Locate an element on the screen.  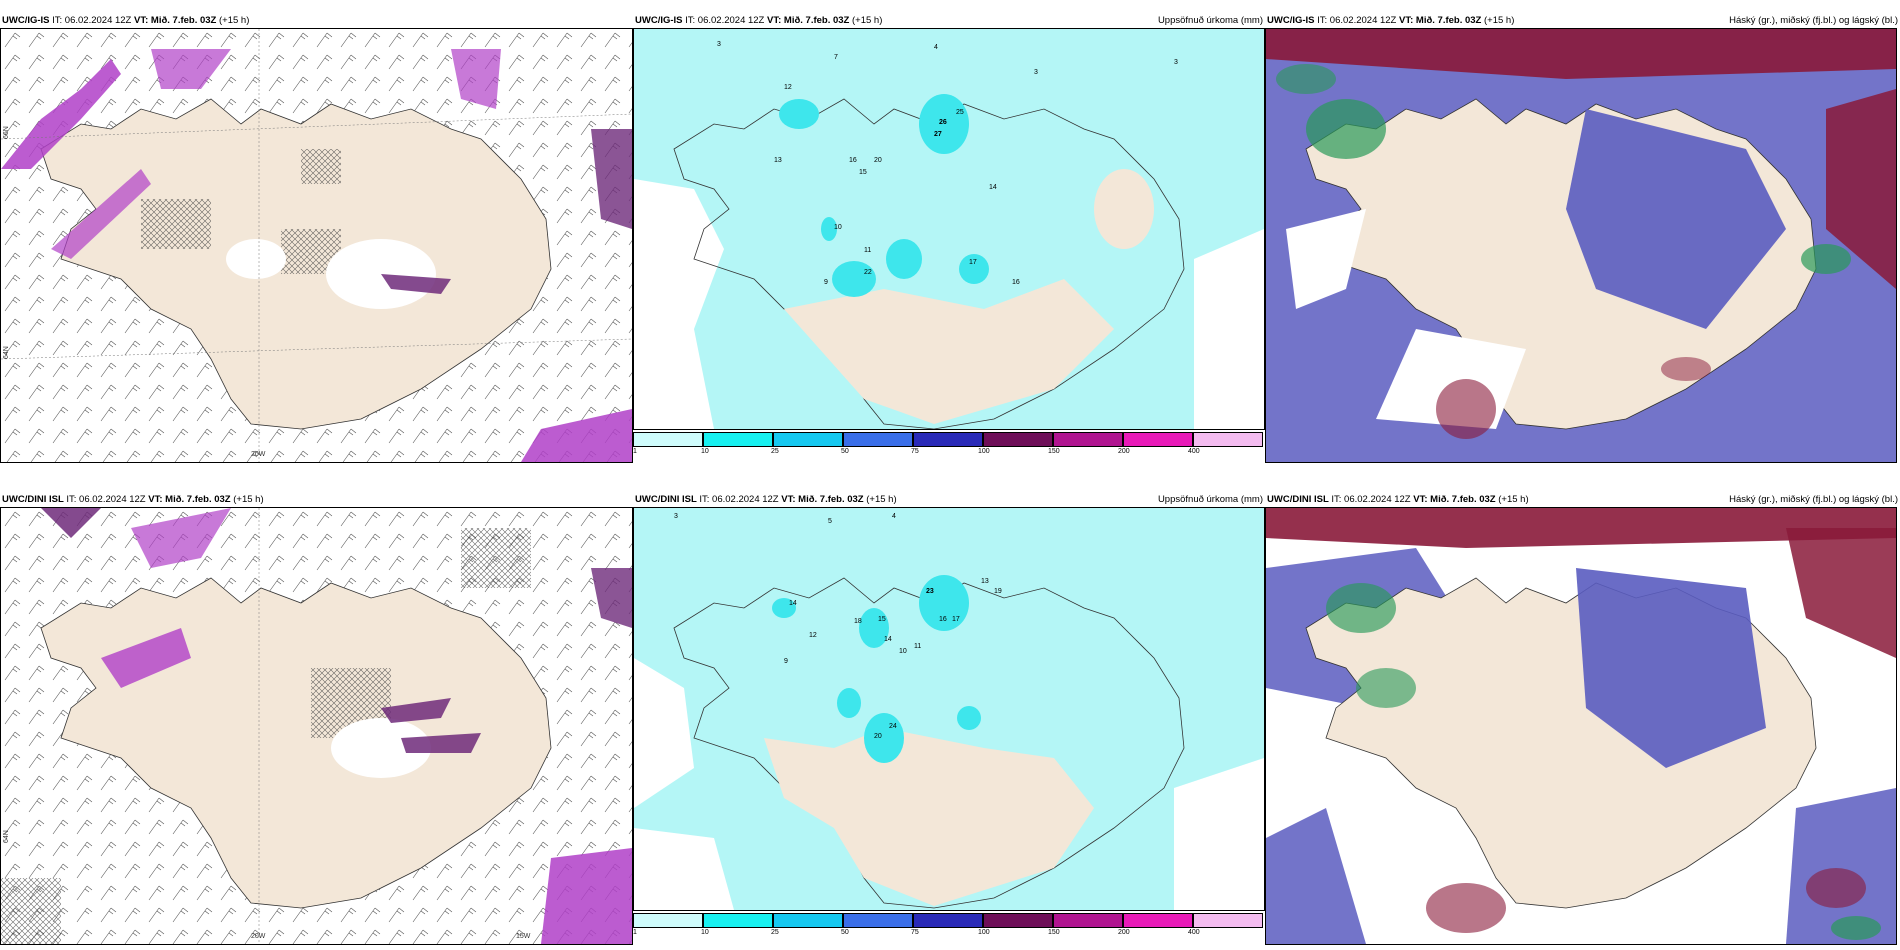
precip-label: 4 is located at coordinates (894, 516).